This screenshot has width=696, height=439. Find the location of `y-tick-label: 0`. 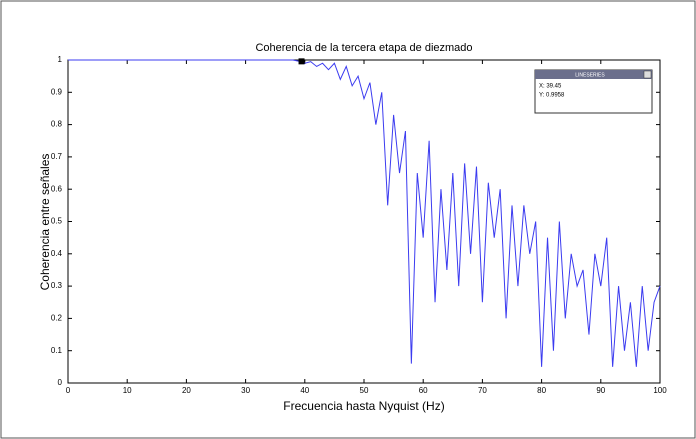

y-tick-label: 0 is located at coordinates (60, 382).